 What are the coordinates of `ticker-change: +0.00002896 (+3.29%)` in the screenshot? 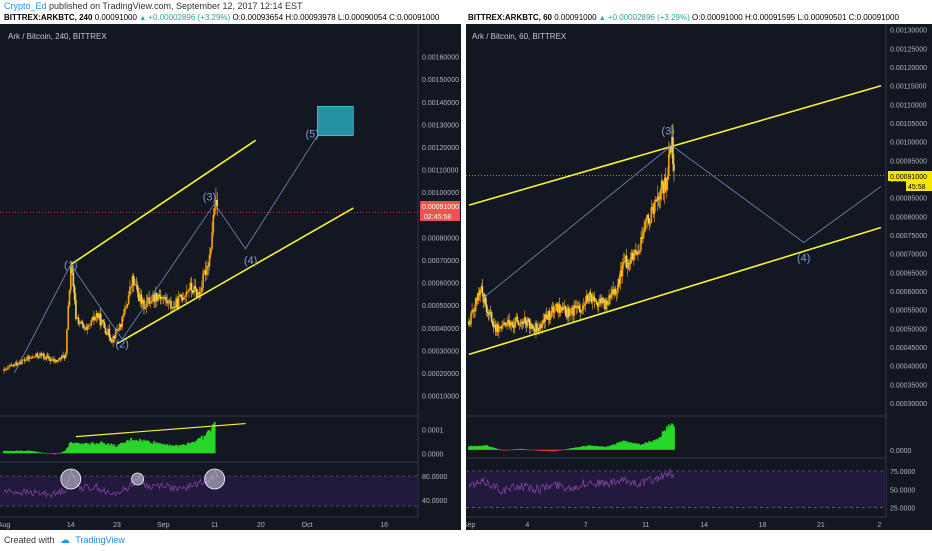 It's located at (189, 17).